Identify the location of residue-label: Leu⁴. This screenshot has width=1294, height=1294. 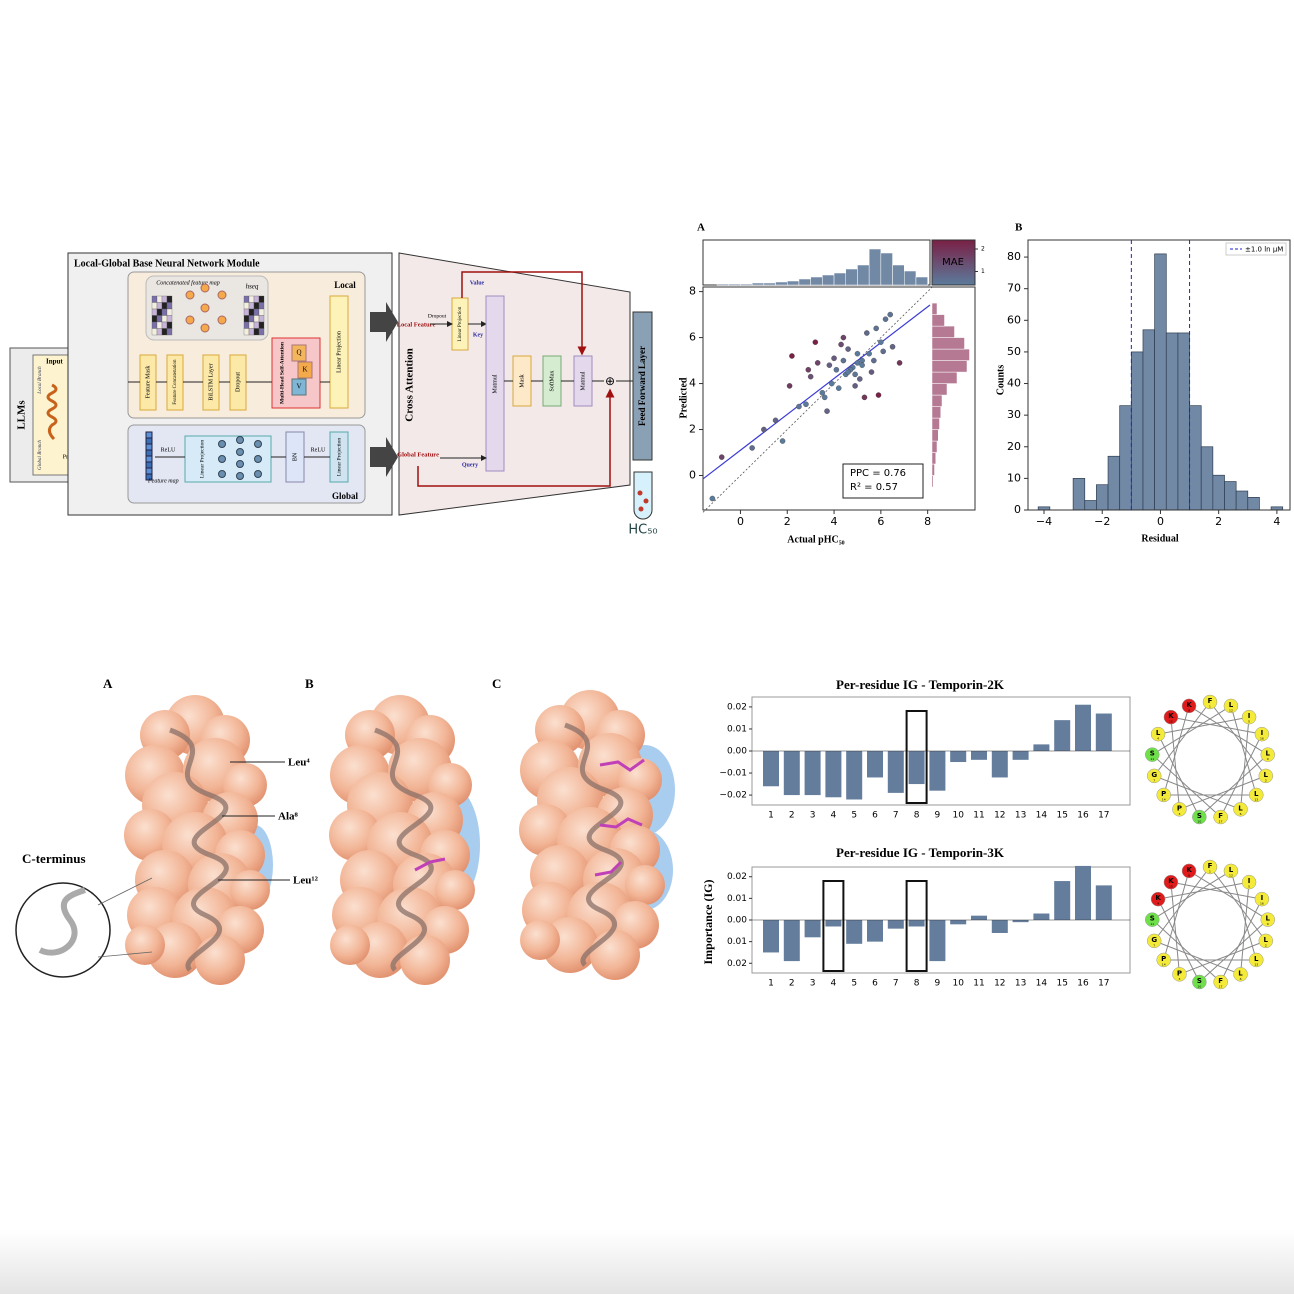
(299, 763).